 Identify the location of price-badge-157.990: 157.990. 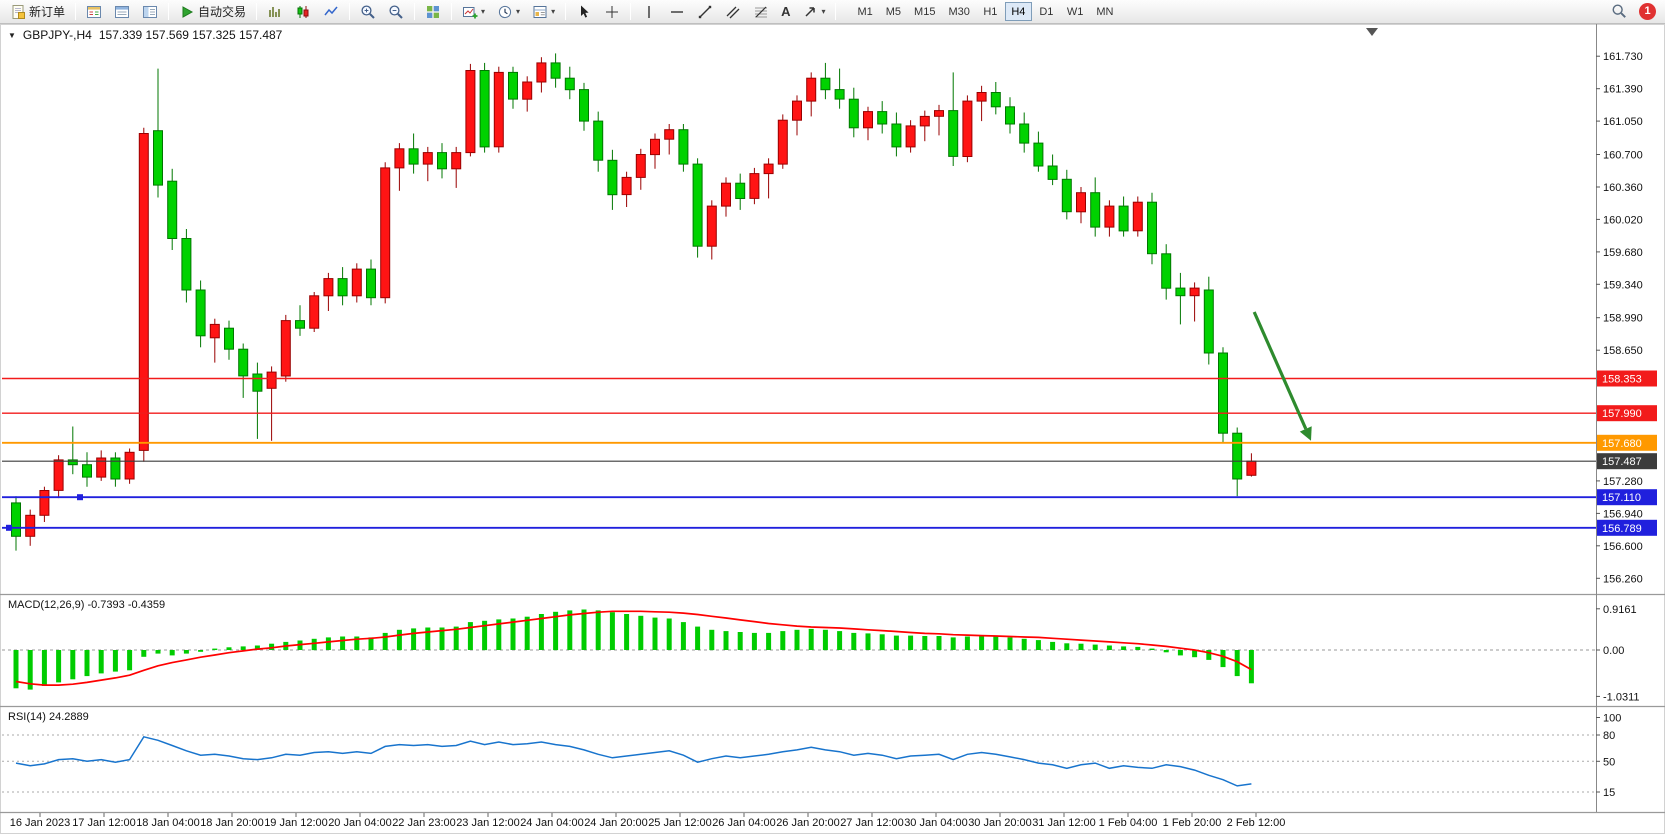
(1627, 413).